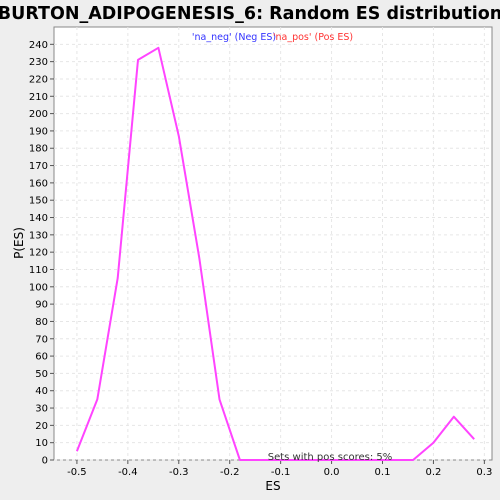  Describe the element at coordinates (38, 166) in the screenshot. I see `y-tick-label: 170` at that location.